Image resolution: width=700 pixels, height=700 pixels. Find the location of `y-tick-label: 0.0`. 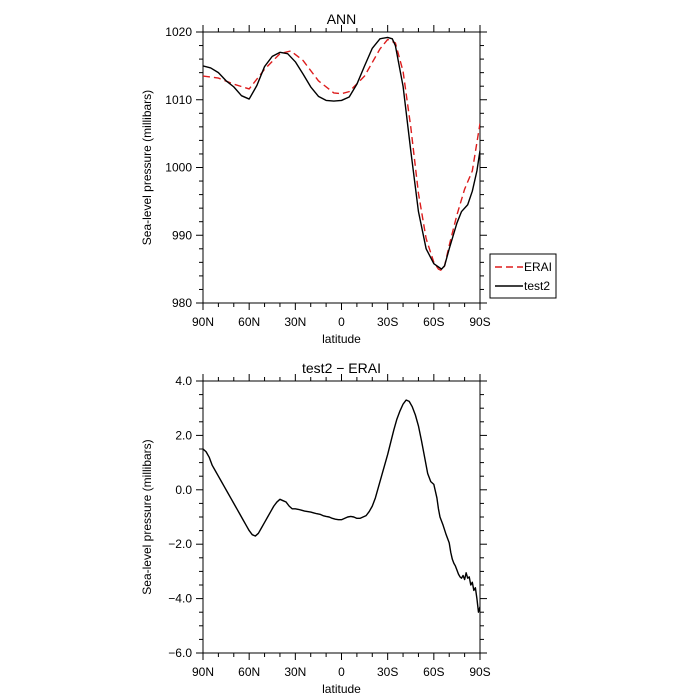

y-tick-label: 0.0 is located at coordinates (183, 490).